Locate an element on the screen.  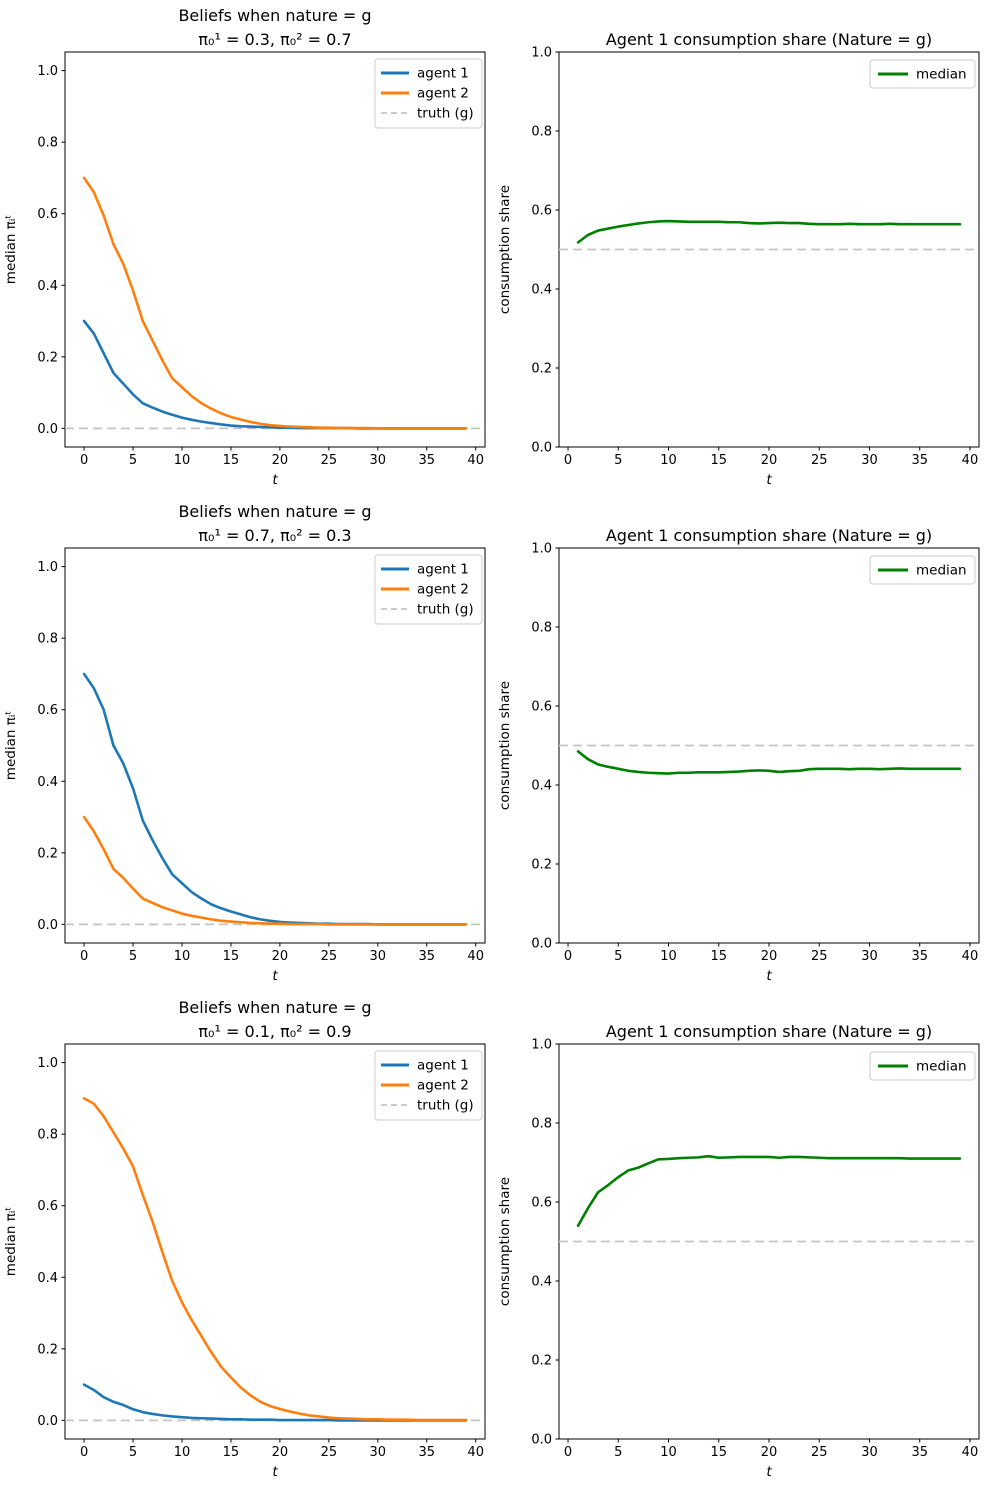
chart-subtitle: π₀¹ = 0.3, π₀² = 0.7 is located at coordinates (274, 39).